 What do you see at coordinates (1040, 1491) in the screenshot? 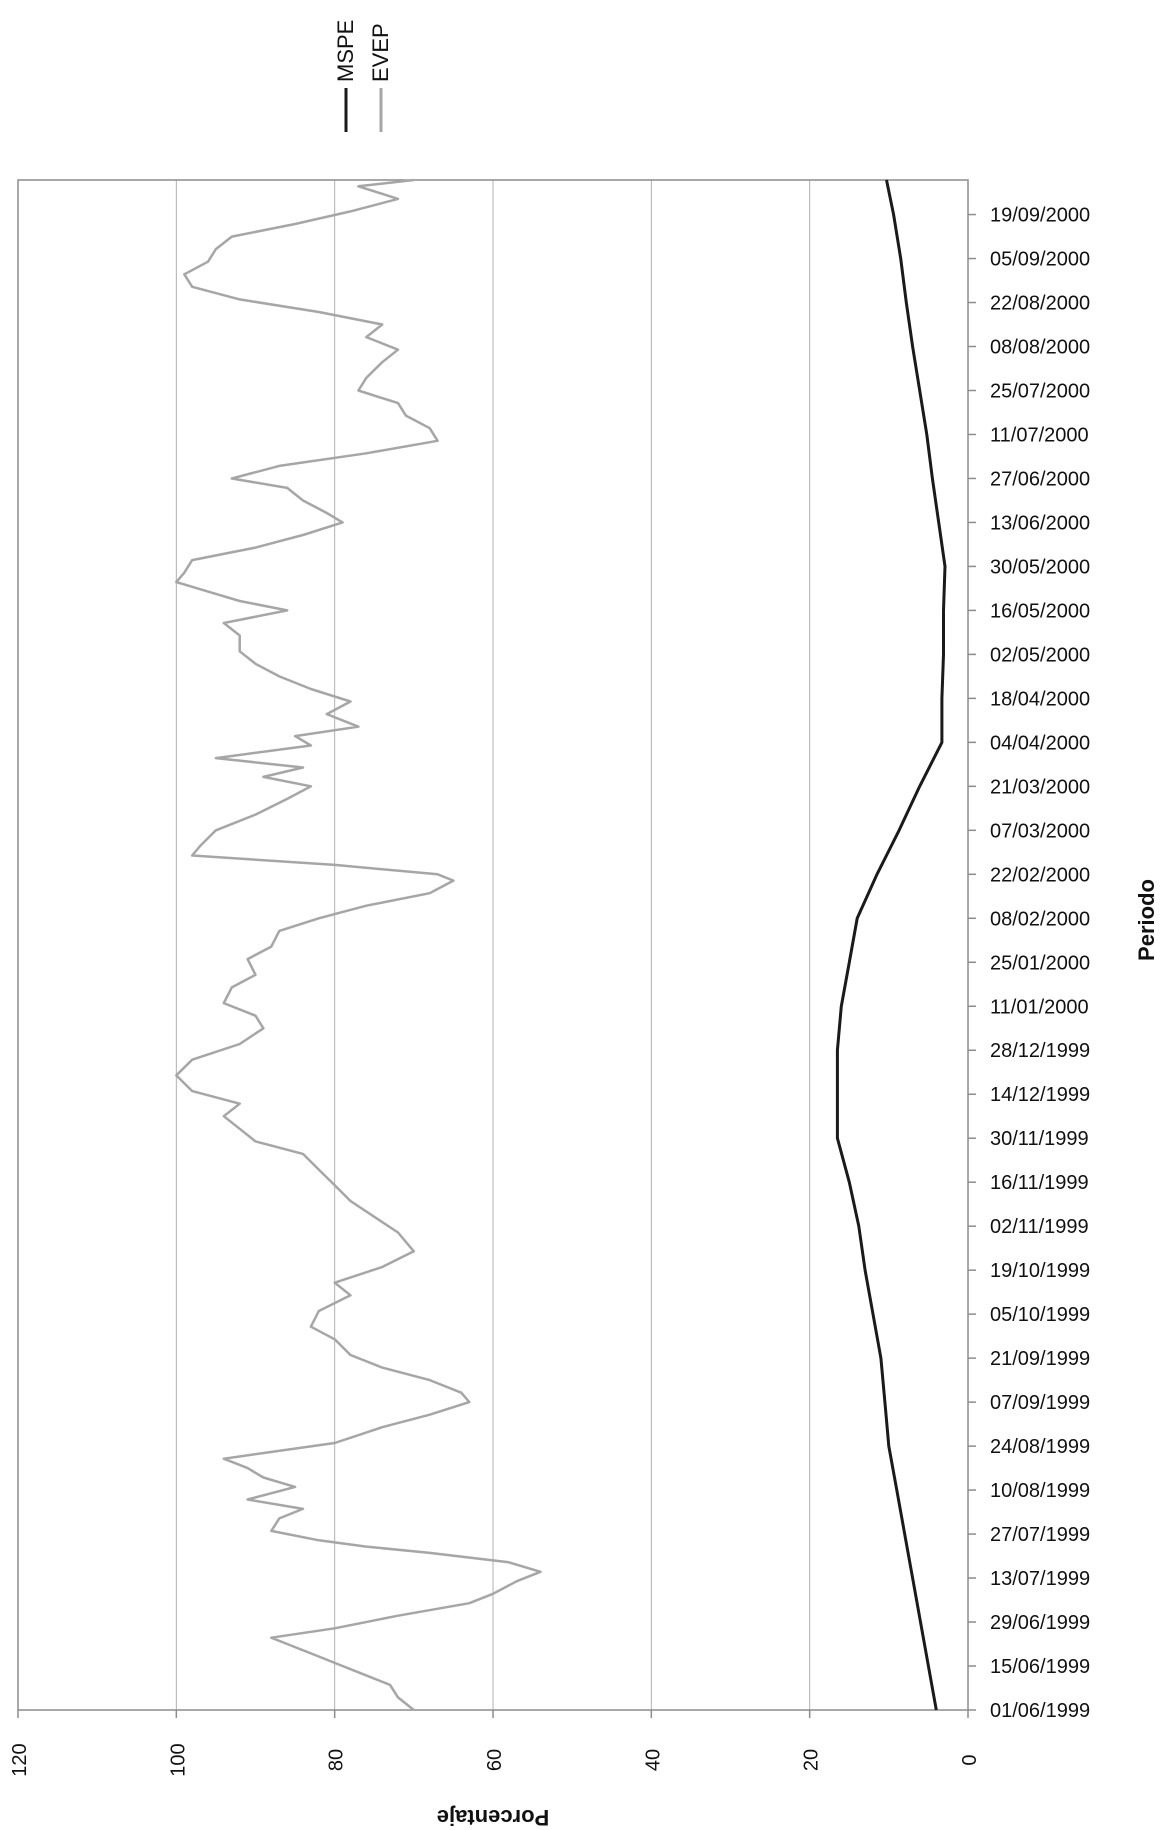
I see `period-tick-label: 10/08/1999` at bounding box center [1040, 1491].